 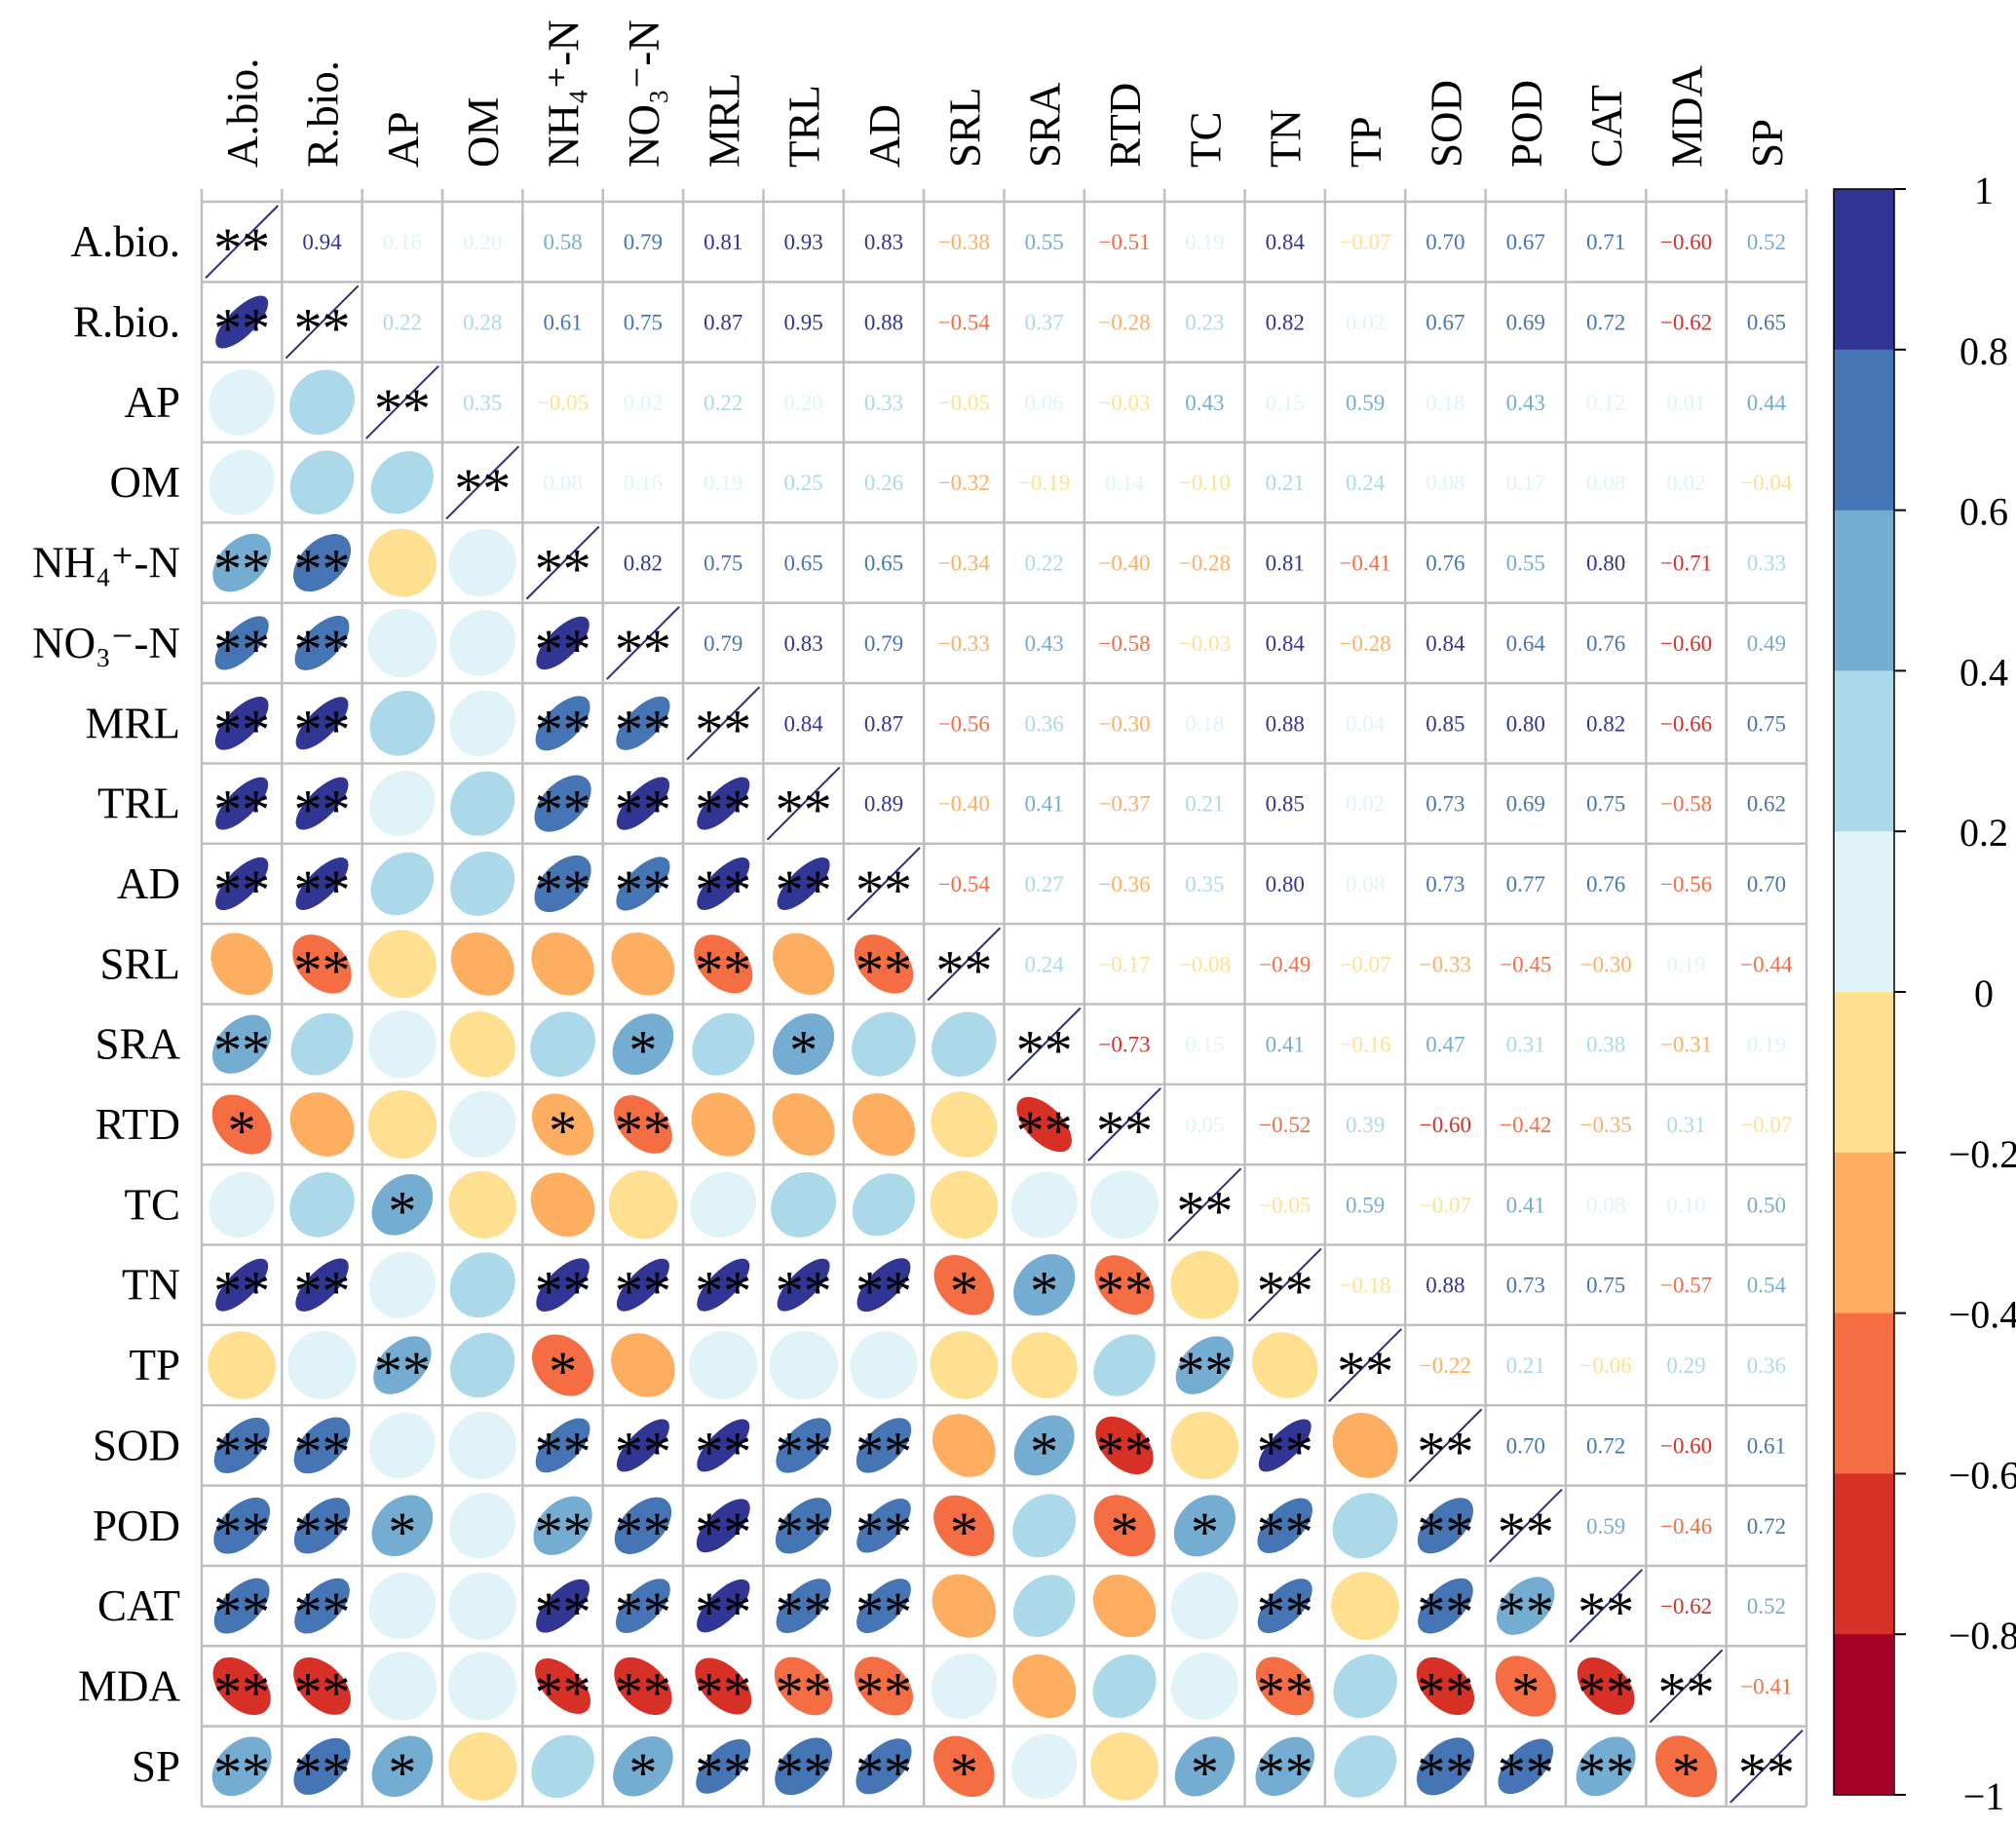 I want to click on coefficient-label-no3minus-n-mda: −0.60, so click(x=1686, y=643).